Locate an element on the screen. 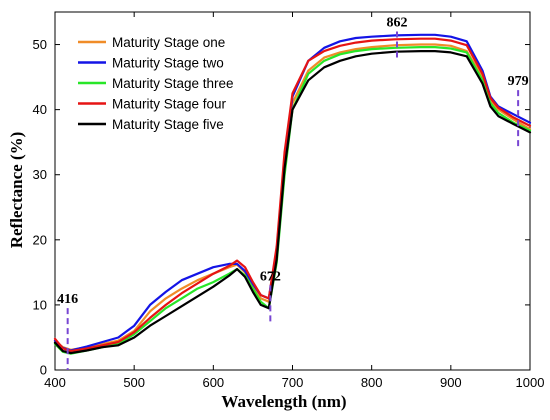  y-tick-label: 30 is located at coordinates (40, 174).